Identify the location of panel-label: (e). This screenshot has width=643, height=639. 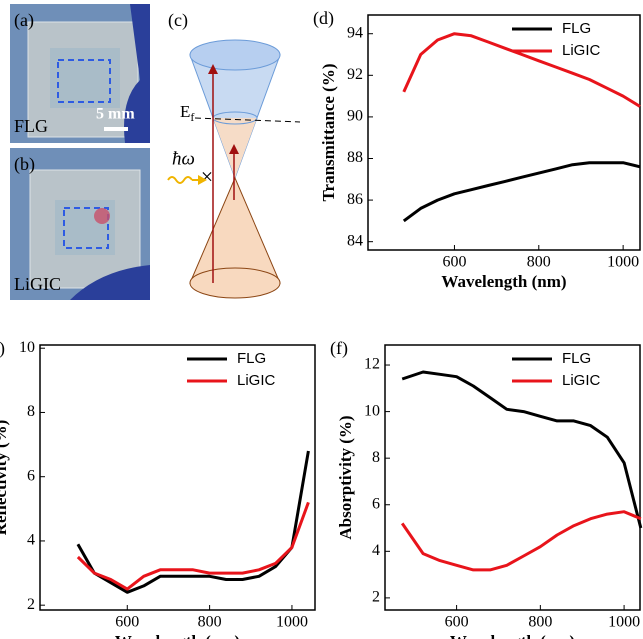
(2, 348).